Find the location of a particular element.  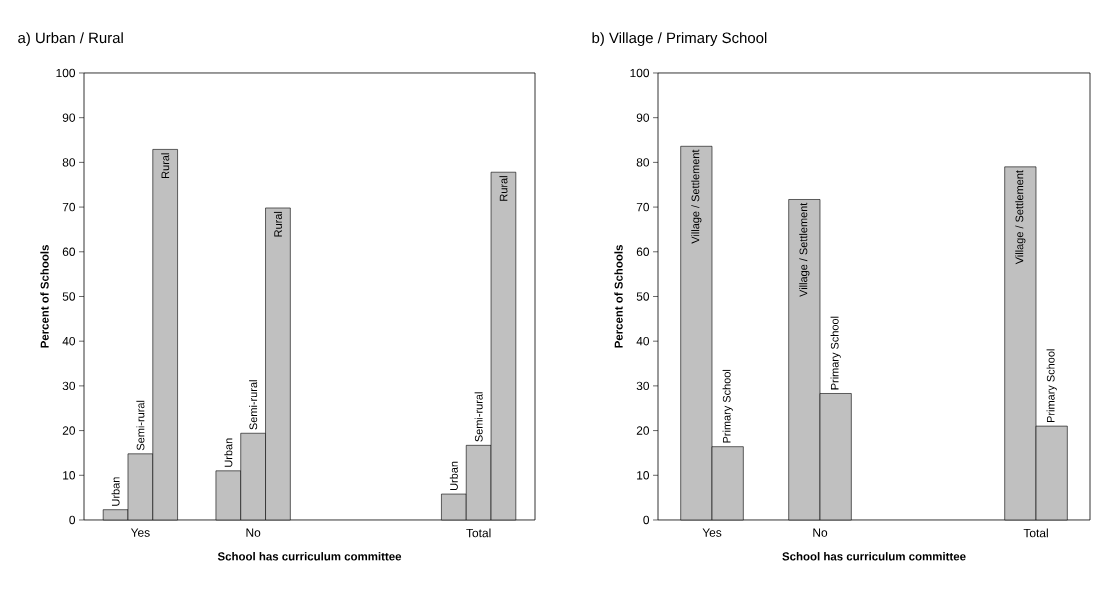

series-label: Village / Settlement is located at coordinates (804, 249).